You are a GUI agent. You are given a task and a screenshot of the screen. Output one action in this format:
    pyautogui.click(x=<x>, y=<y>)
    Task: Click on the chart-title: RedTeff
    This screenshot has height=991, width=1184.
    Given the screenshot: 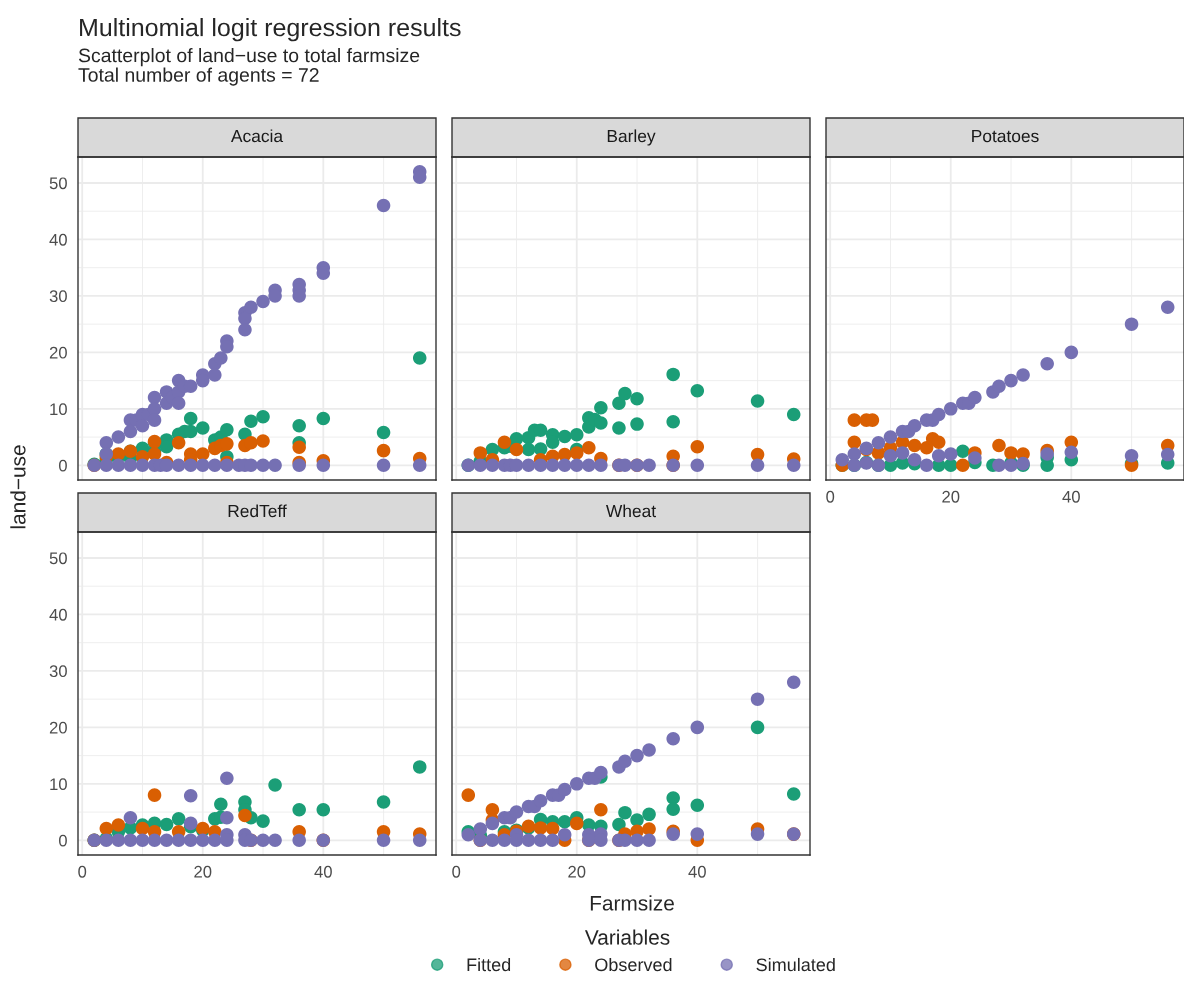 What is the action you would take?
    pyautogui.click(x=257, y=511)
    